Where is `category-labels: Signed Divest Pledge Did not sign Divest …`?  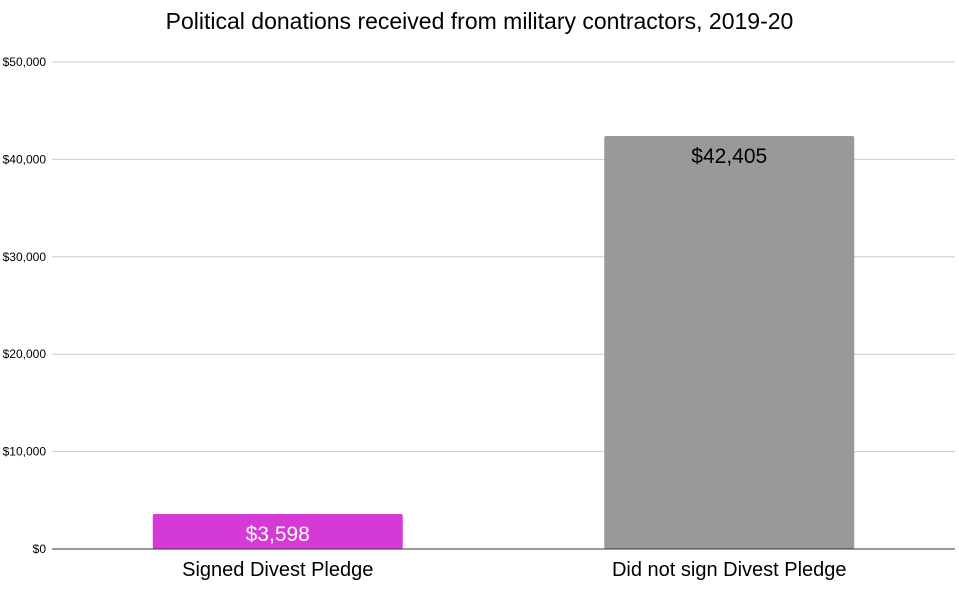 category-labels: Signed Divest Pledge Did not sign Divest … is located at coordinates (514, 570).